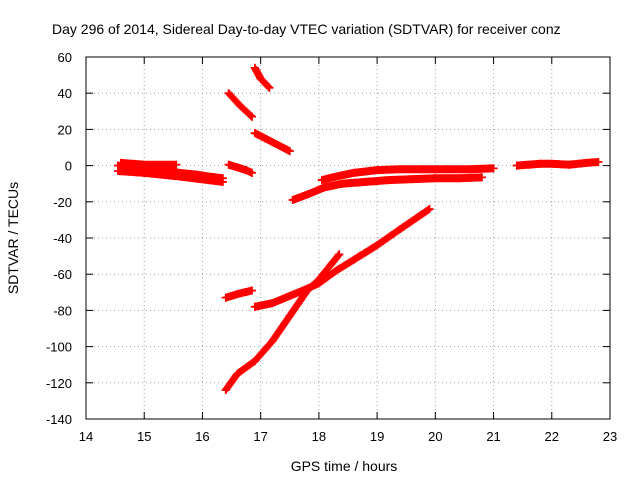 Image resolution: width=640 pixels, height=480 pixels. What do you see at coordinates (144, 436) in the screenshot?
I see `x-tick-label: 15` at bounding box center [144, 436].